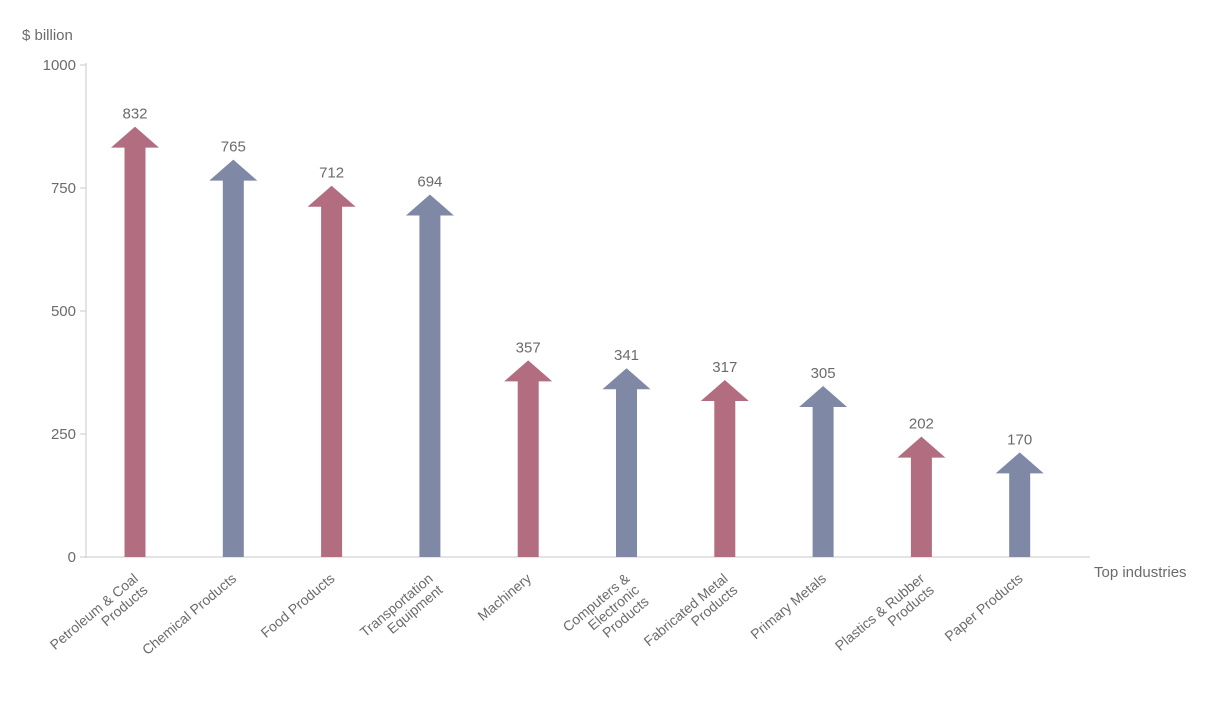 This screenshot has width=1206, height=705. What do you see at coordinates (331, 173) in the screenshot?
I see `value-label: 712` at bounding box center [331, 173].